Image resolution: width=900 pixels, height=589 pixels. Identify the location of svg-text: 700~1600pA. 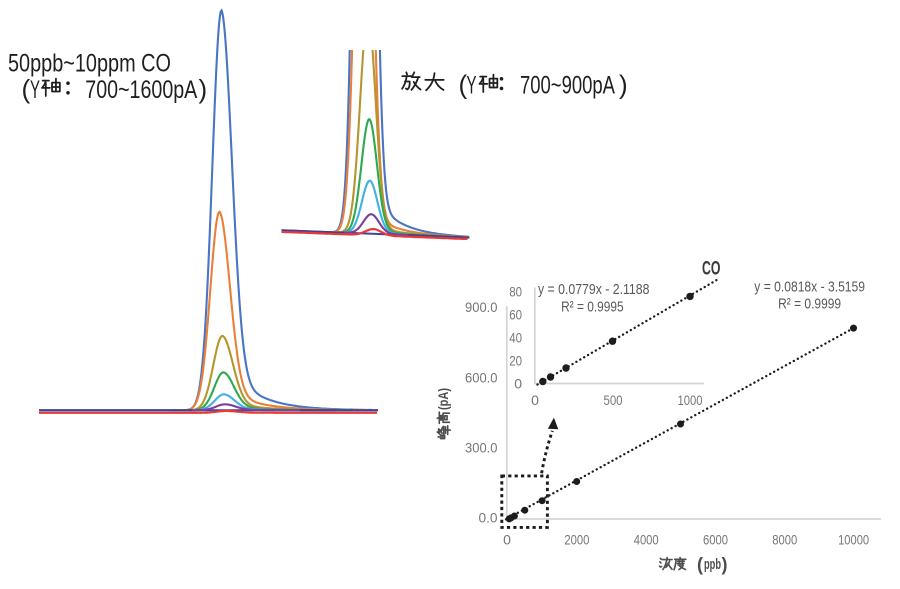
(141, 90).